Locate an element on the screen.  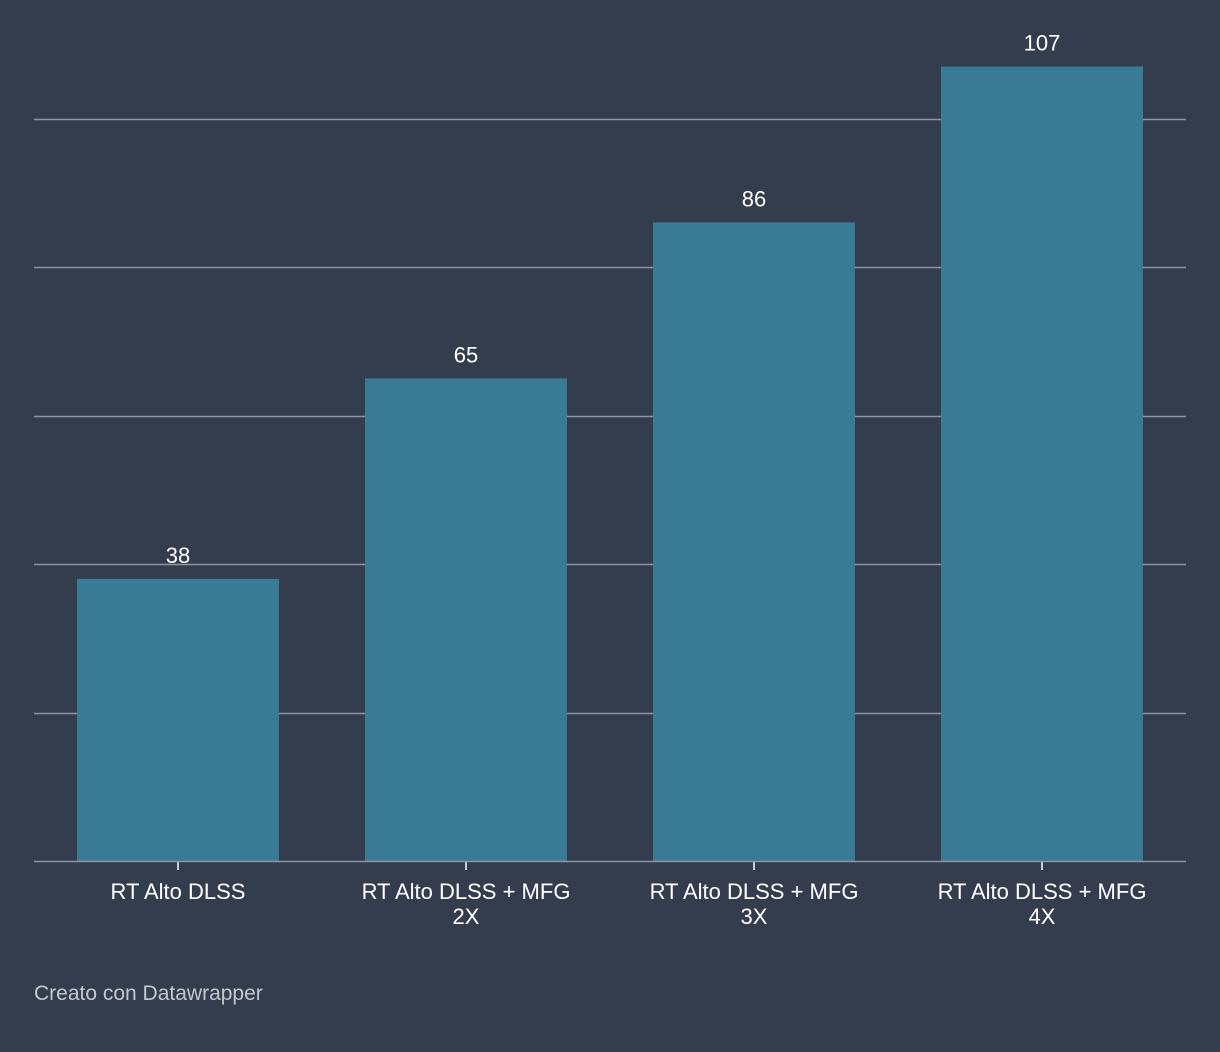
x-tick-label: RT Alto DLSS + MFG 3X is located at coordinates (754, 904).